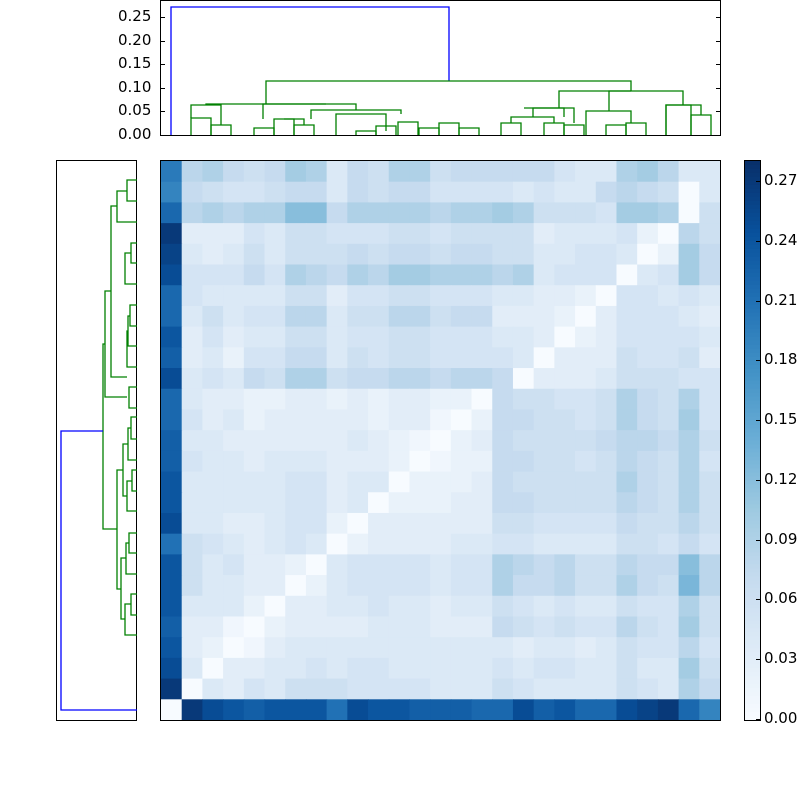  Describe the element at coordinates (781, 239) in the screenshot. I see `colorbar-tick-label: 0.24` at that location.